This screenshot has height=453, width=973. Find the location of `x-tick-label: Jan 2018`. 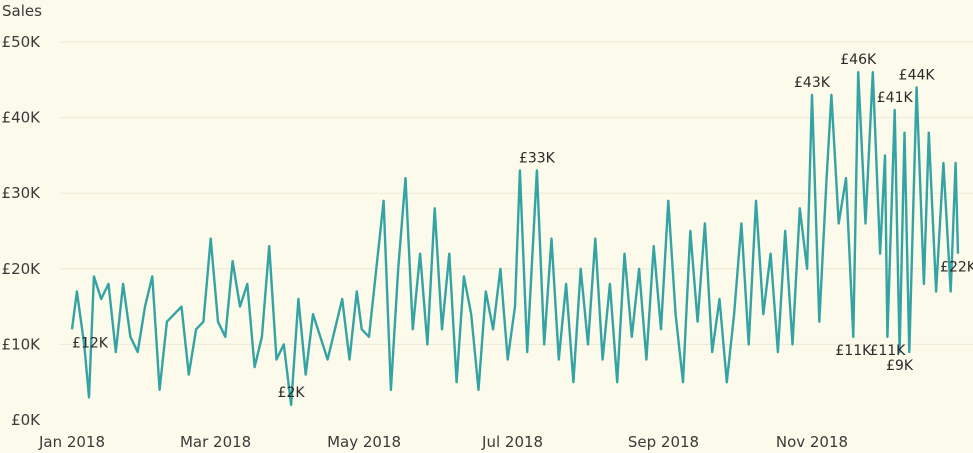

x-tick-label: Jan 2018 is located at coordinates (71, 442).